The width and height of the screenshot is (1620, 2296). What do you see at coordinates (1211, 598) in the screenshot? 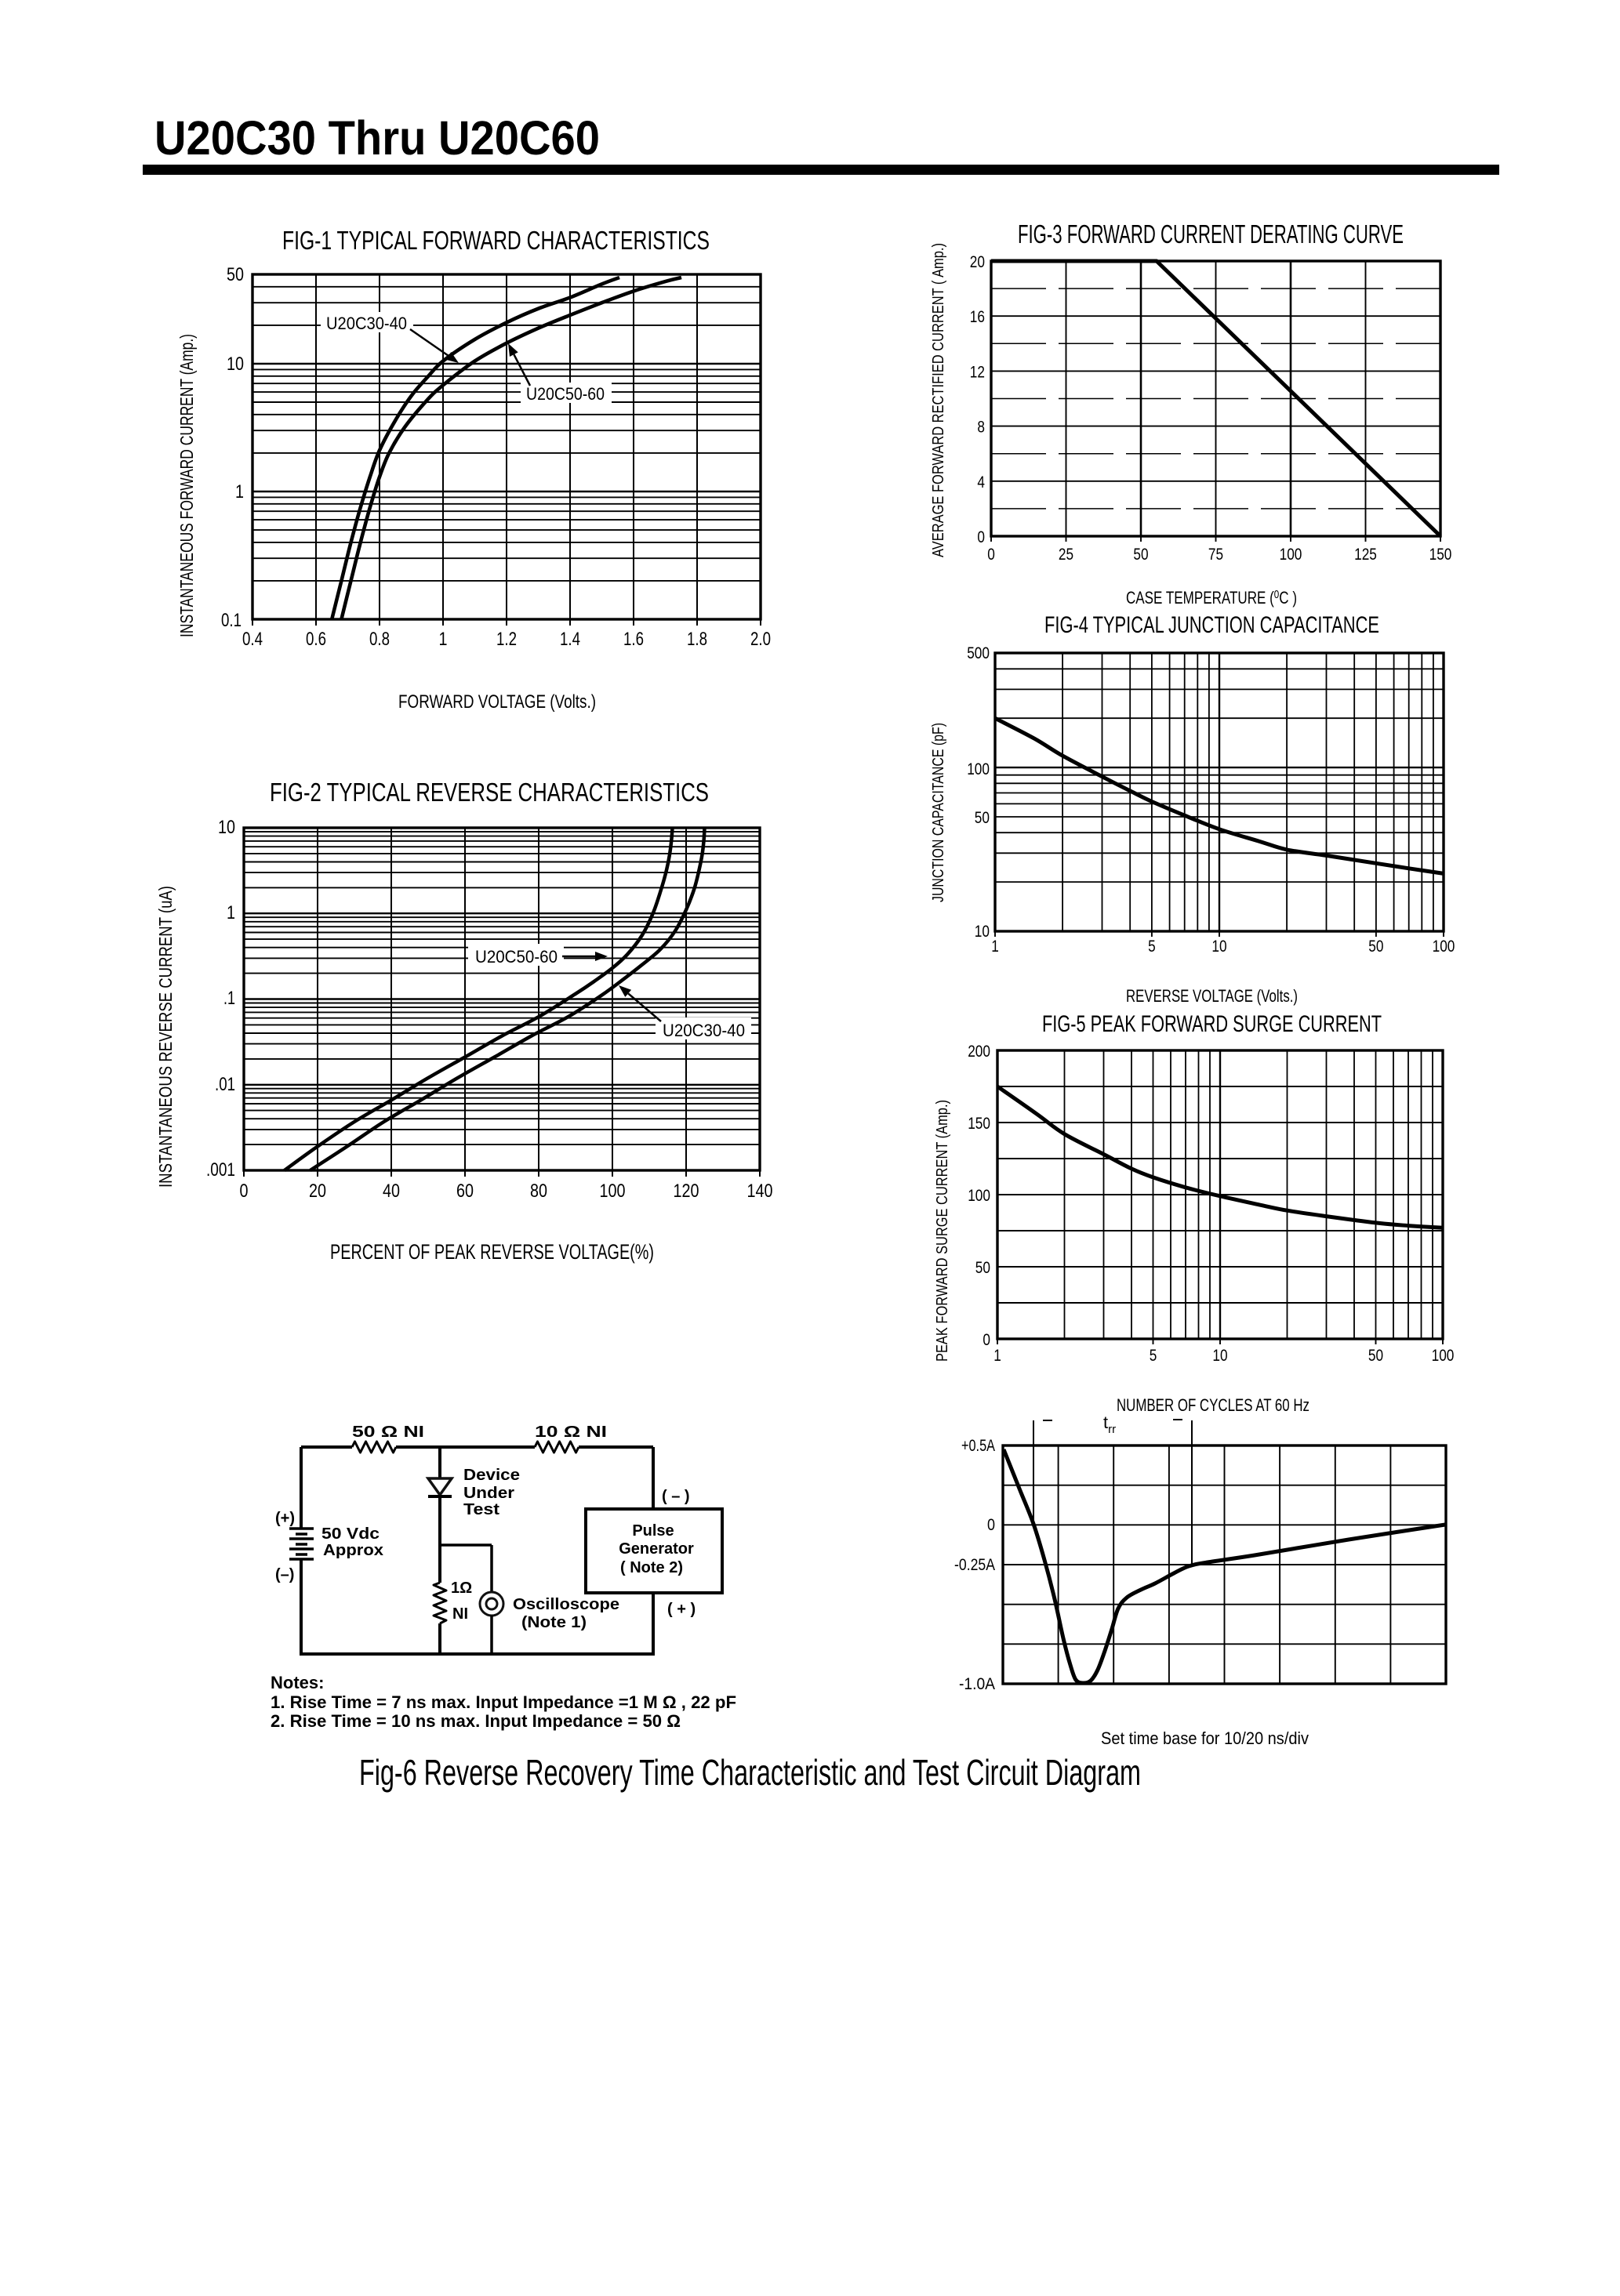
I see `svg-text: CASE TEMPERATURE (0C )` at bounding box center [1211, 598].